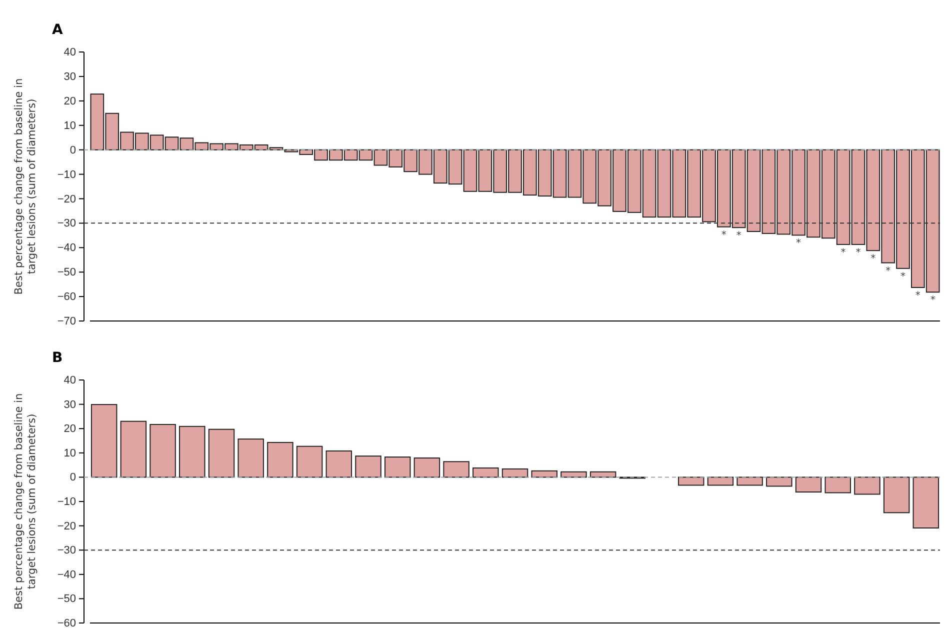 The width and height of the screenshot is (948, 633). What do you see at coordinates (57, 30) in the screenshot?
I see `chart-title: A` at bounding box center [57, 30].